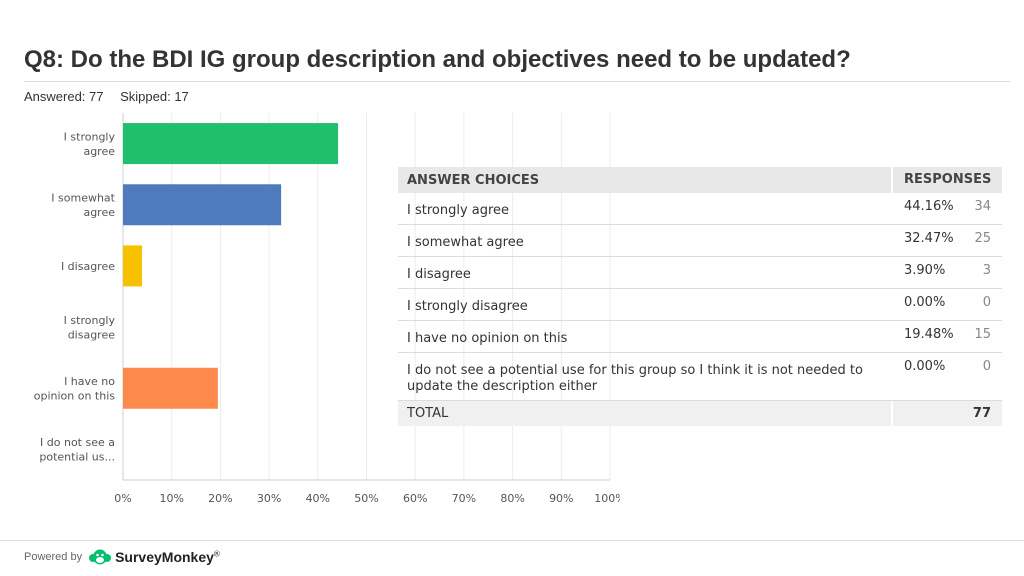  Describe the element at coordinates (986, 270) in the screenshot. I see `row-count: 3` at that location.